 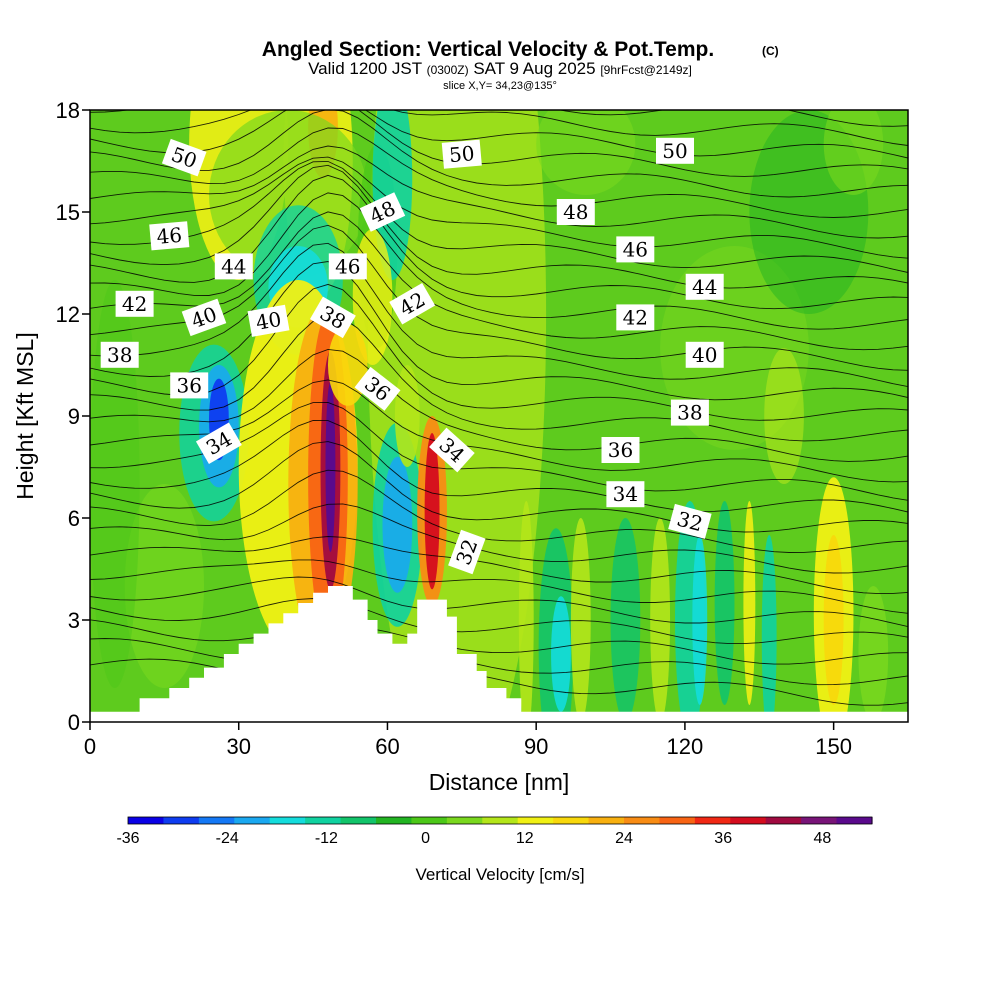 What do you see at coordinates (233, 266) in the screenshot?
I see `contour-label: 44` at bounding box center [233, 266].